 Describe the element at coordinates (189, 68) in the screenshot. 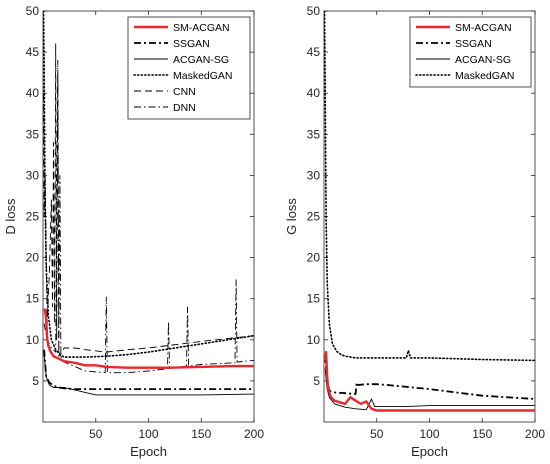

I see `legend` at that location.